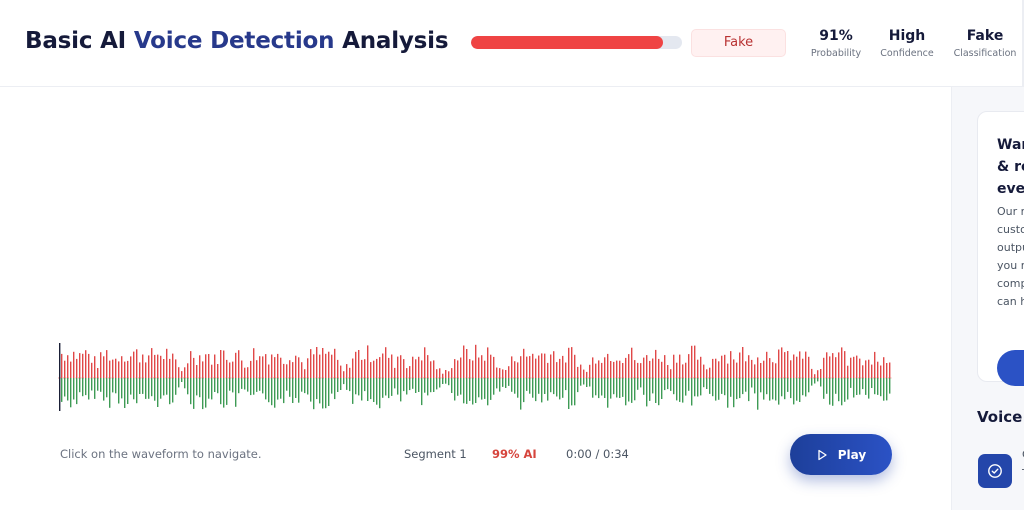 The height and width of the screenshot is (510, 1024). I want to click on stat-classification-label: Classification, so click(985, 53).